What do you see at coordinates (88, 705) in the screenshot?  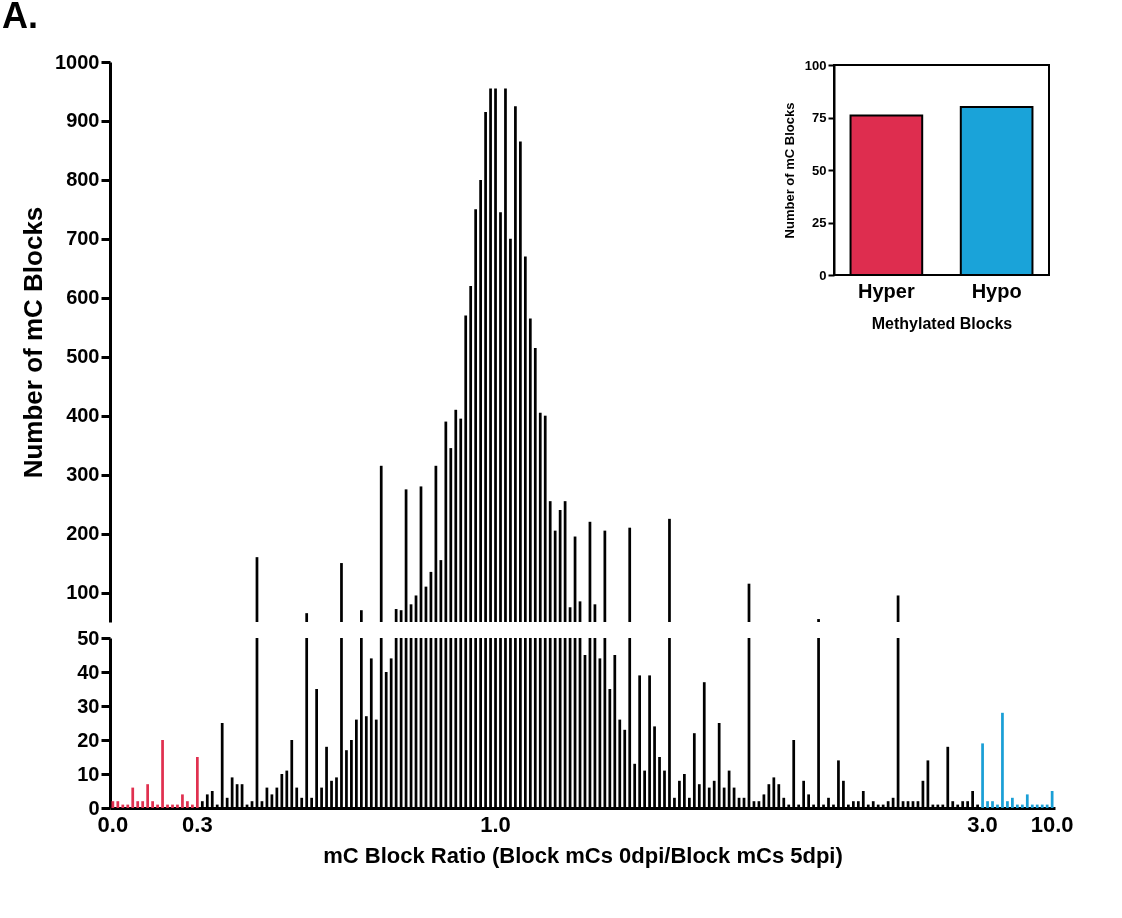 I see `y-tick-label: 30` at bounding box center [88, 705].